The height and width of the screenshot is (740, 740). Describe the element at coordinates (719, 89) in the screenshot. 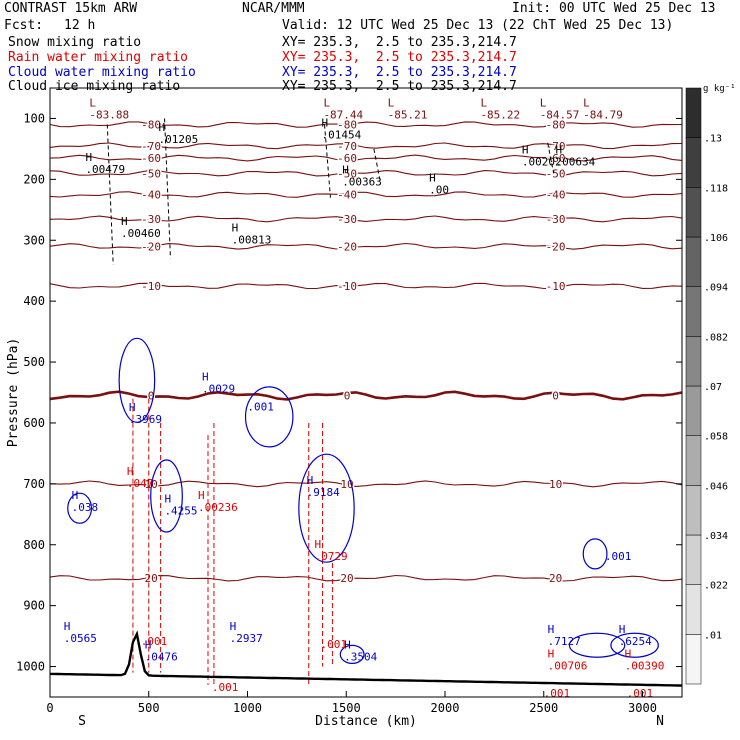

I see `colorbar-unit: g kg⁻¹` at that location.